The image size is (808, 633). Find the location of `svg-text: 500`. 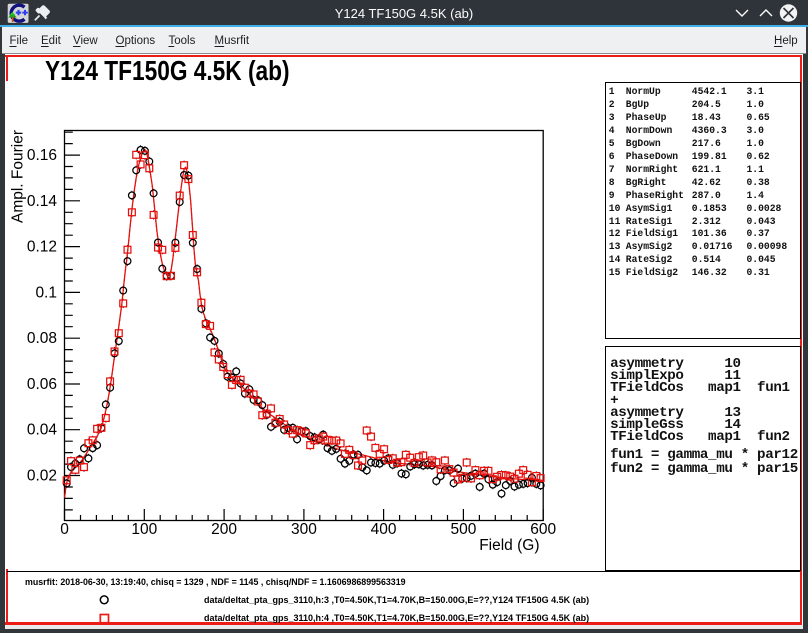

svg-text: 500 is located at coordinates (463, 529).